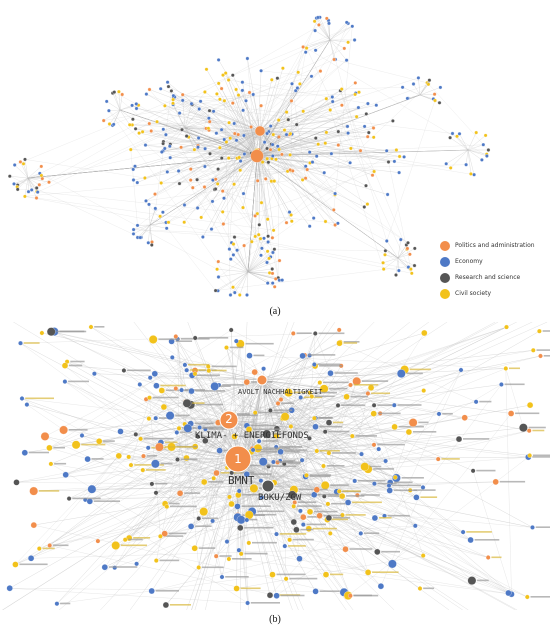 This screenshot has width=550, height=631. I want to click on hub-label-klimafonds: KLIMA- + ENERGIEFONDS, so click(252, 436).